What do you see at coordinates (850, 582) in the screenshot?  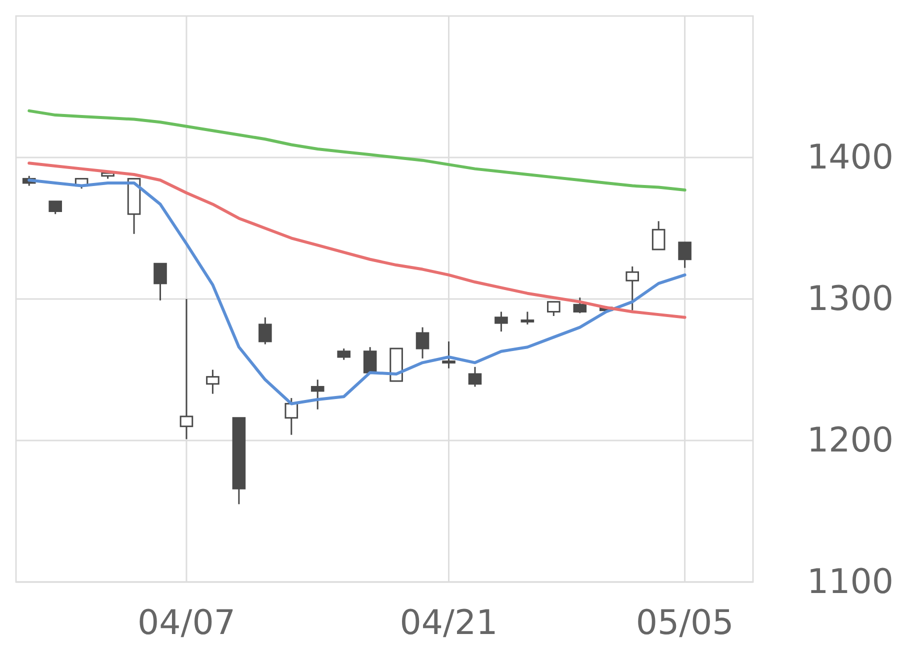 I see `y-tick-label: 1100` at bounding box center [850, 582].